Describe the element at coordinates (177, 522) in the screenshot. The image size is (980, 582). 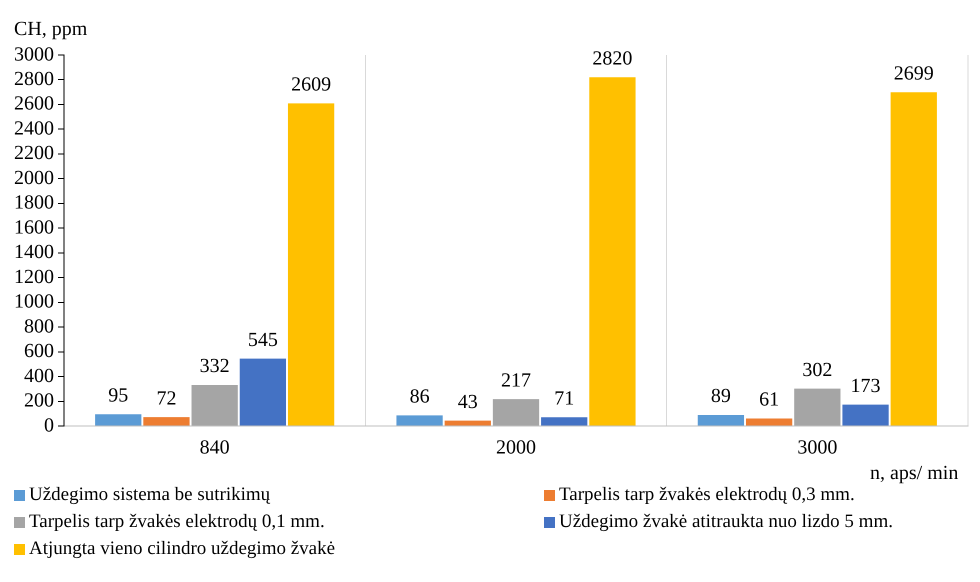
I see `legend-label: Tarpelis tarp žvakės elektrodų 0,1 mm.` at that location.